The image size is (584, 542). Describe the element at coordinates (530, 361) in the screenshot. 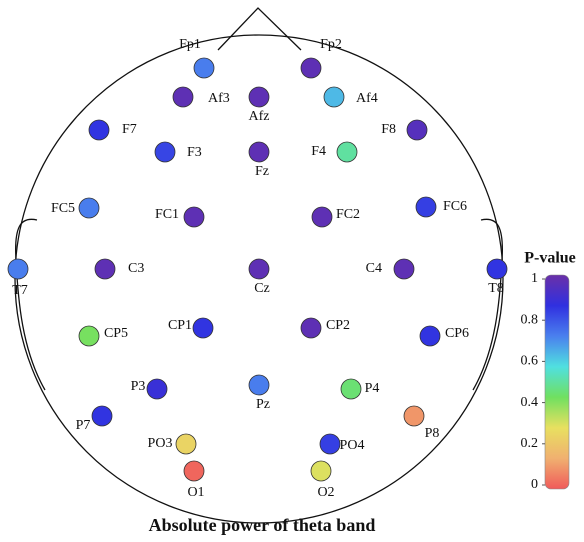

I see `colorbar-tick-label: 0.6` at that location.